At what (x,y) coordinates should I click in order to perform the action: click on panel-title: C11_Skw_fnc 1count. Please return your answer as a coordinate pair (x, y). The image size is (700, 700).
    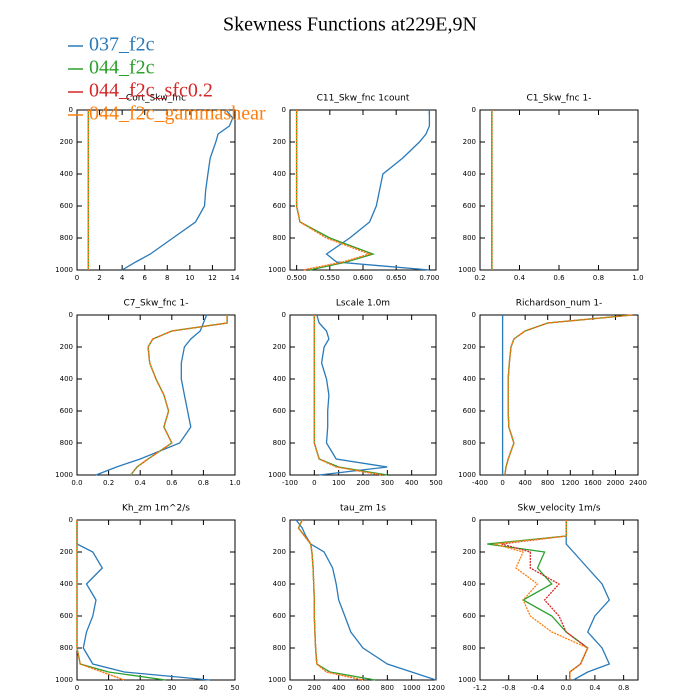
    Looking at the image, I should click on (363, 99).